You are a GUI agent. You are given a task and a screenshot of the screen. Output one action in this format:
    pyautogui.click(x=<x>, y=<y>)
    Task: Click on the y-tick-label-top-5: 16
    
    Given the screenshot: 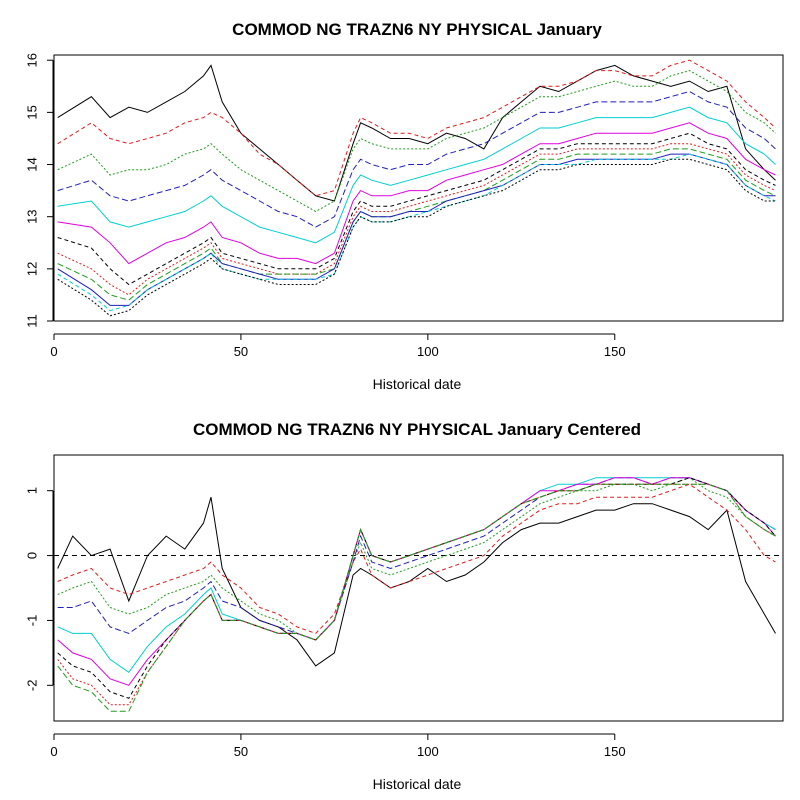 What is the action you would take?
    pyautogui.click(x=31, y=60)
    